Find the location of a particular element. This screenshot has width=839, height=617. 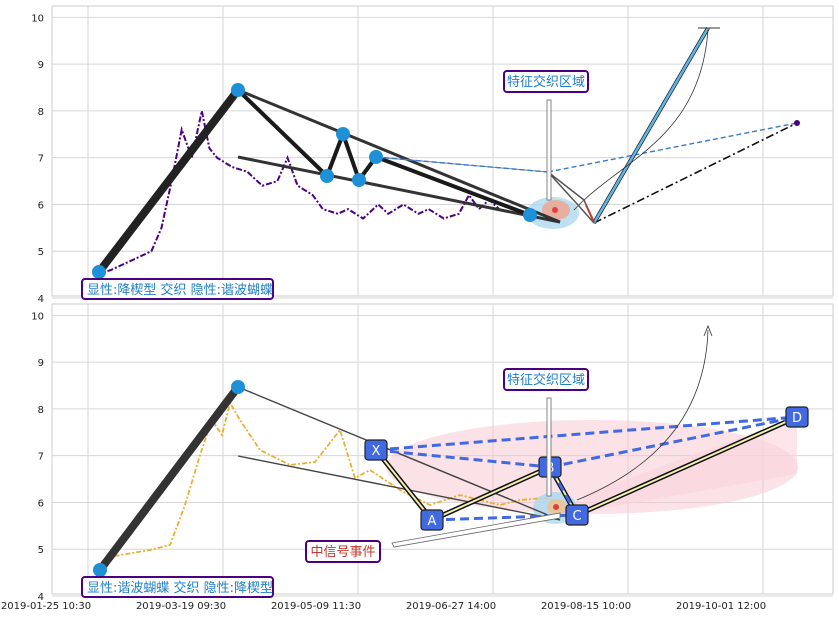

red-segment is located at coordinates (590, 213).